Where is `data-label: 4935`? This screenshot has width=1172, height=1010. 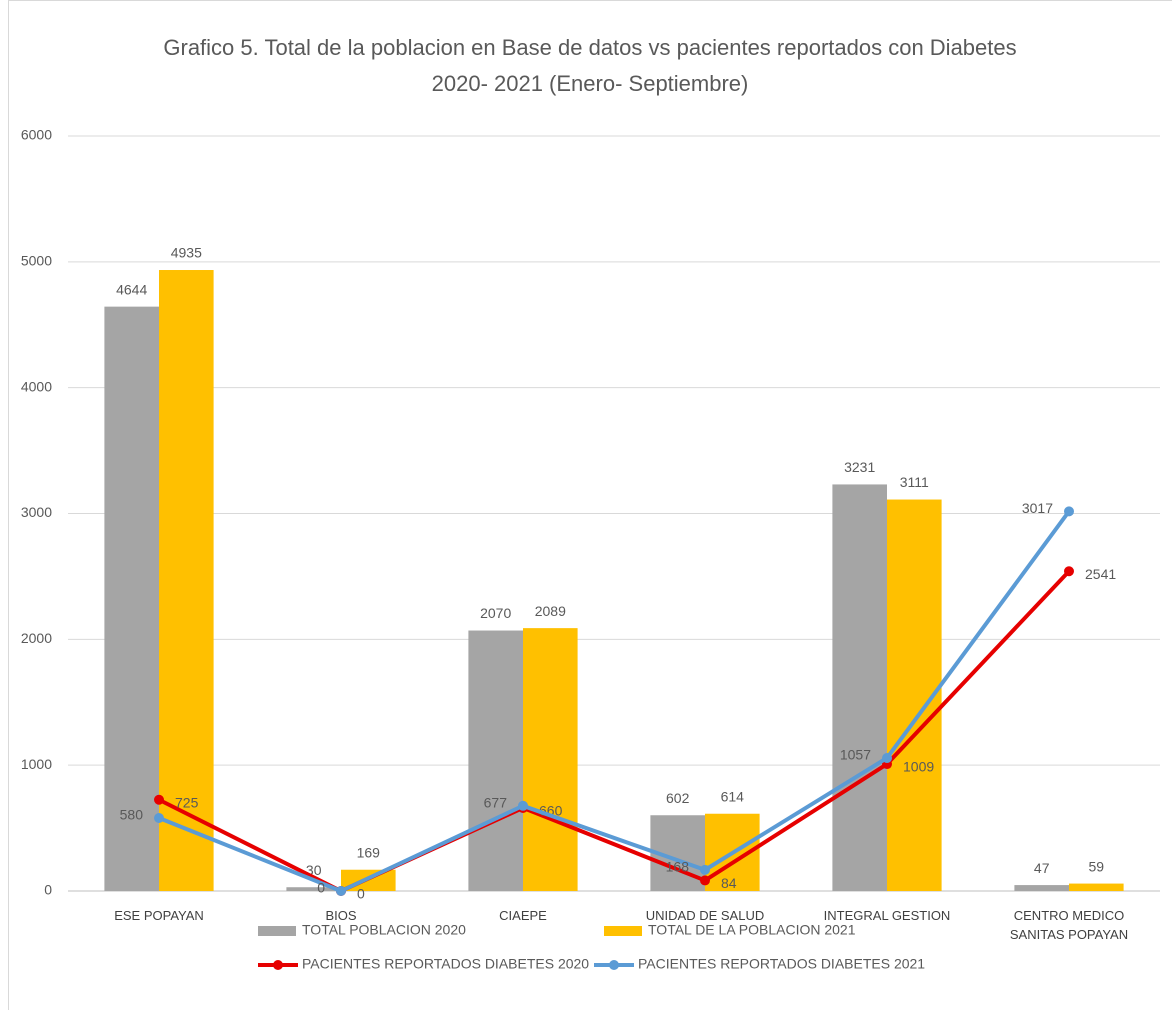 data-label: 4935 is located at coordinates (186, 253).